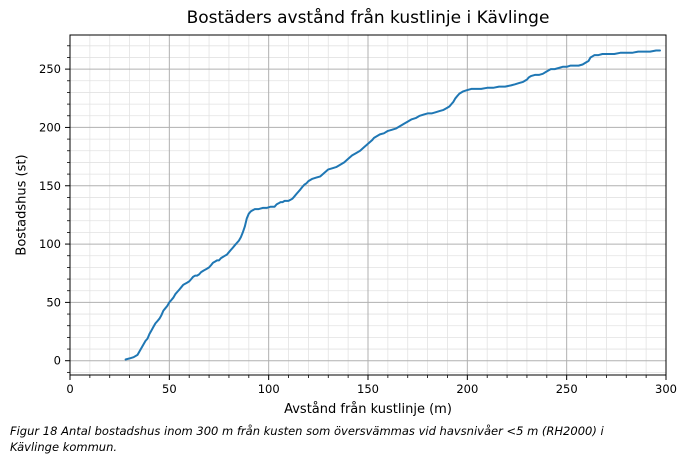  What do you see at coordinates (368, 389) in the screenshot?
I see `tick-label-x: 150` at bounding box center [368, 389].